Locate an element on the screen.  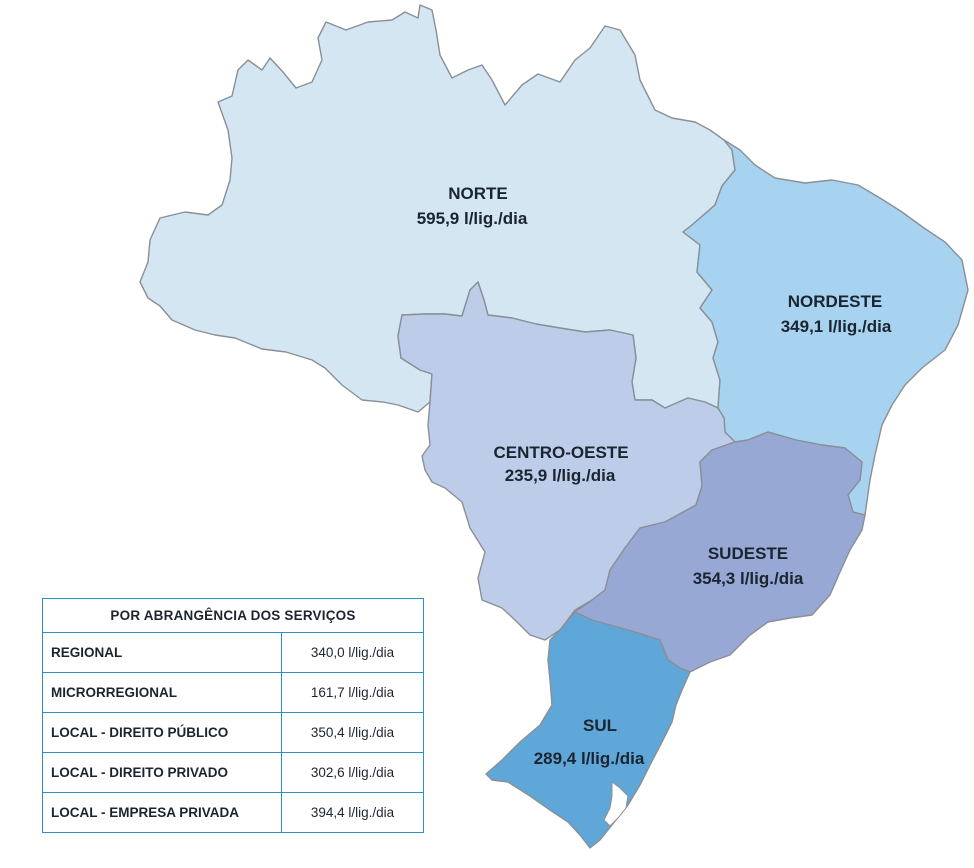
region-name: CENTRO-OESTE is located at coordinates (560, 452).